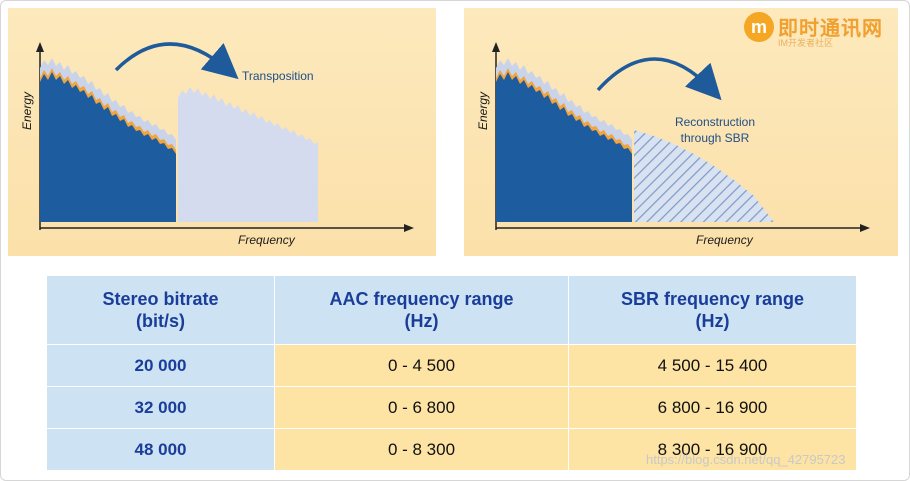 Image resolution: width=910 pixels, height=481 pixels. Describe the element at coordinates (830, 29) in the screenshot. I see `logo-title: 即时通讯网` at that location.